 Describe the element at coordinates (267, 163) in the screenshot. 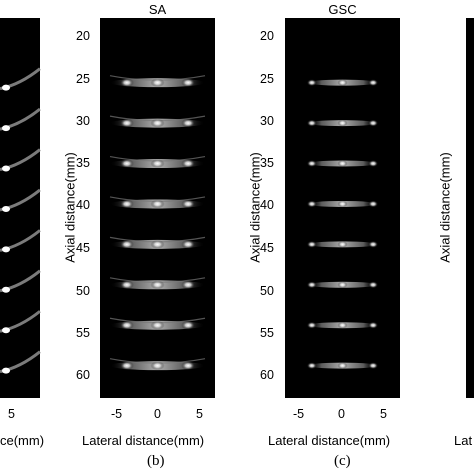

I see `panel-c-ytick: 35` at that location.